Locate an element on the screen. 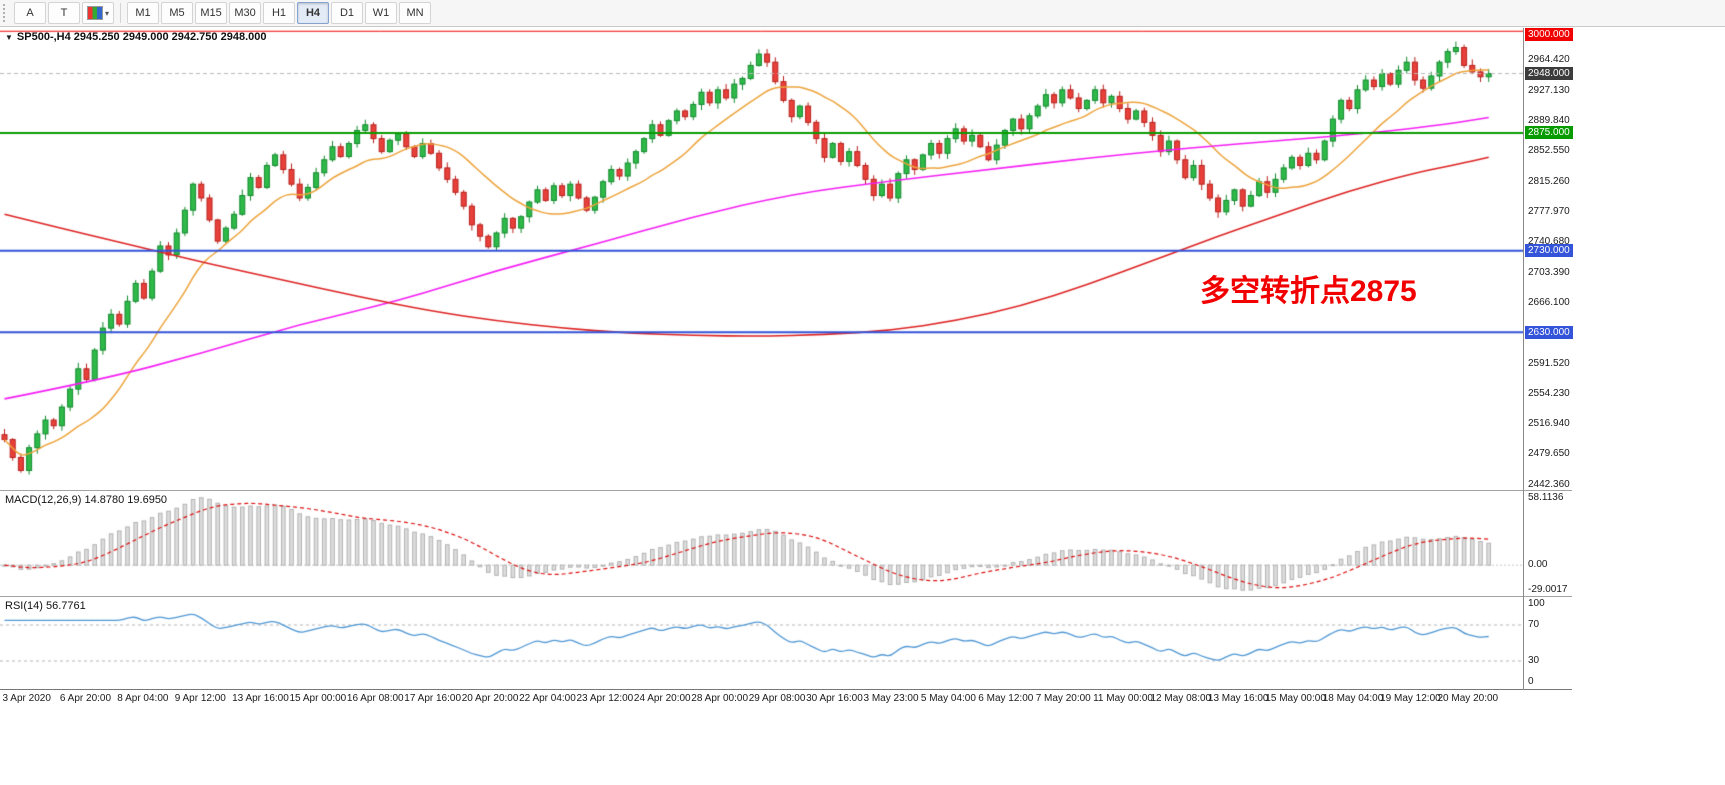  time-axis-label: 22 Apr 04:00 is located at coordinates (547, 698).